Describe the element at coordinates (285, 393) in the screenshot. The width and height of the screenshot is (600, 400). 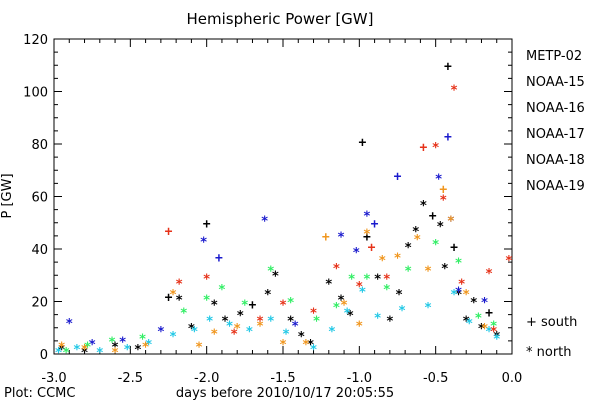
I see `x-axis-label: days before 2010/10/17 20:05:55` at that location.